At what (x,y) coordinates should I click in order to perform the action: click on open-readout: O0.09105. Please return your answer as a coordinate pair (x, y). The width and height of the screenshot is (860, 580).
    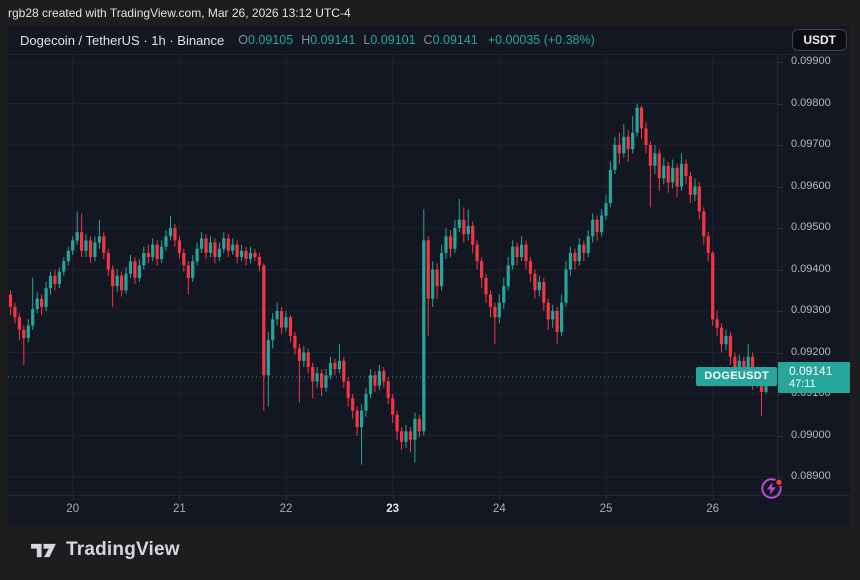
    Looking at the image, I should click on (265, 40).